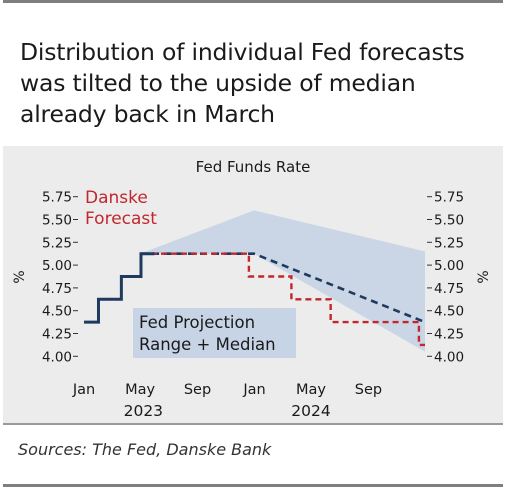  Describe the element at coordinates (60, 277) in the screenshot. I see `y-axis-left: 5.75 5.50 5.25 5.00 4.75 4.50 4.25 4.00` at that location.